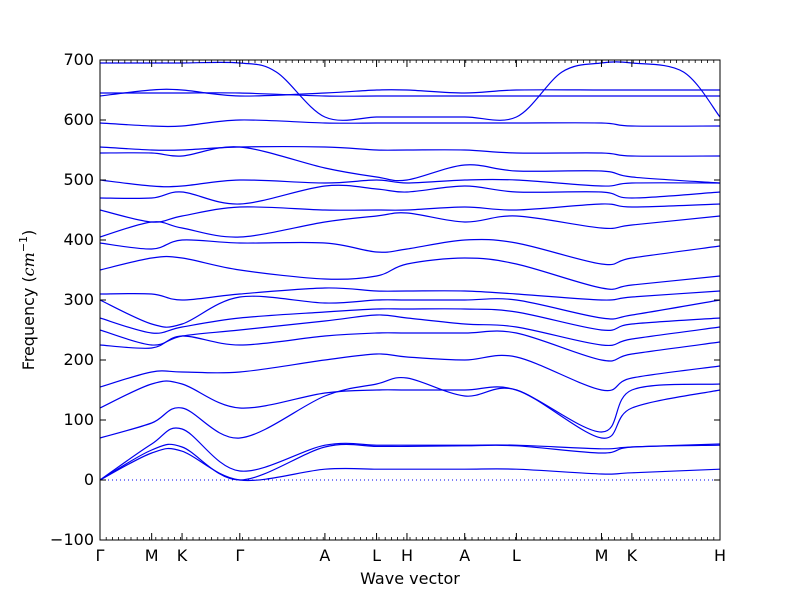 This screenshot has width=800, height=600. What do you see at coordinates (78, 299) in the screenshot?
I see `y-tick-label: 300` at bounding box center [78, 299].